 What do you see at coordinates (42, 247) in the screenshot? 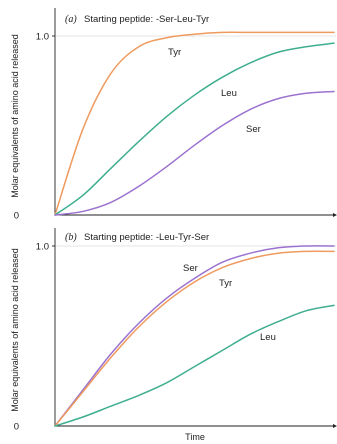
I see `panel-b-ytick-top: 1.0` at bounding box center [42, 247].